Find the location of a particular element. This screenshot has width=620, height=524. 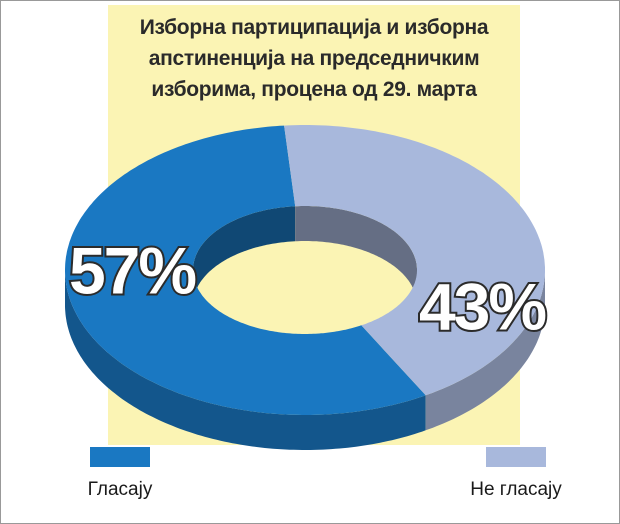

slice-outer-wall is located at coordinates (485, 351).